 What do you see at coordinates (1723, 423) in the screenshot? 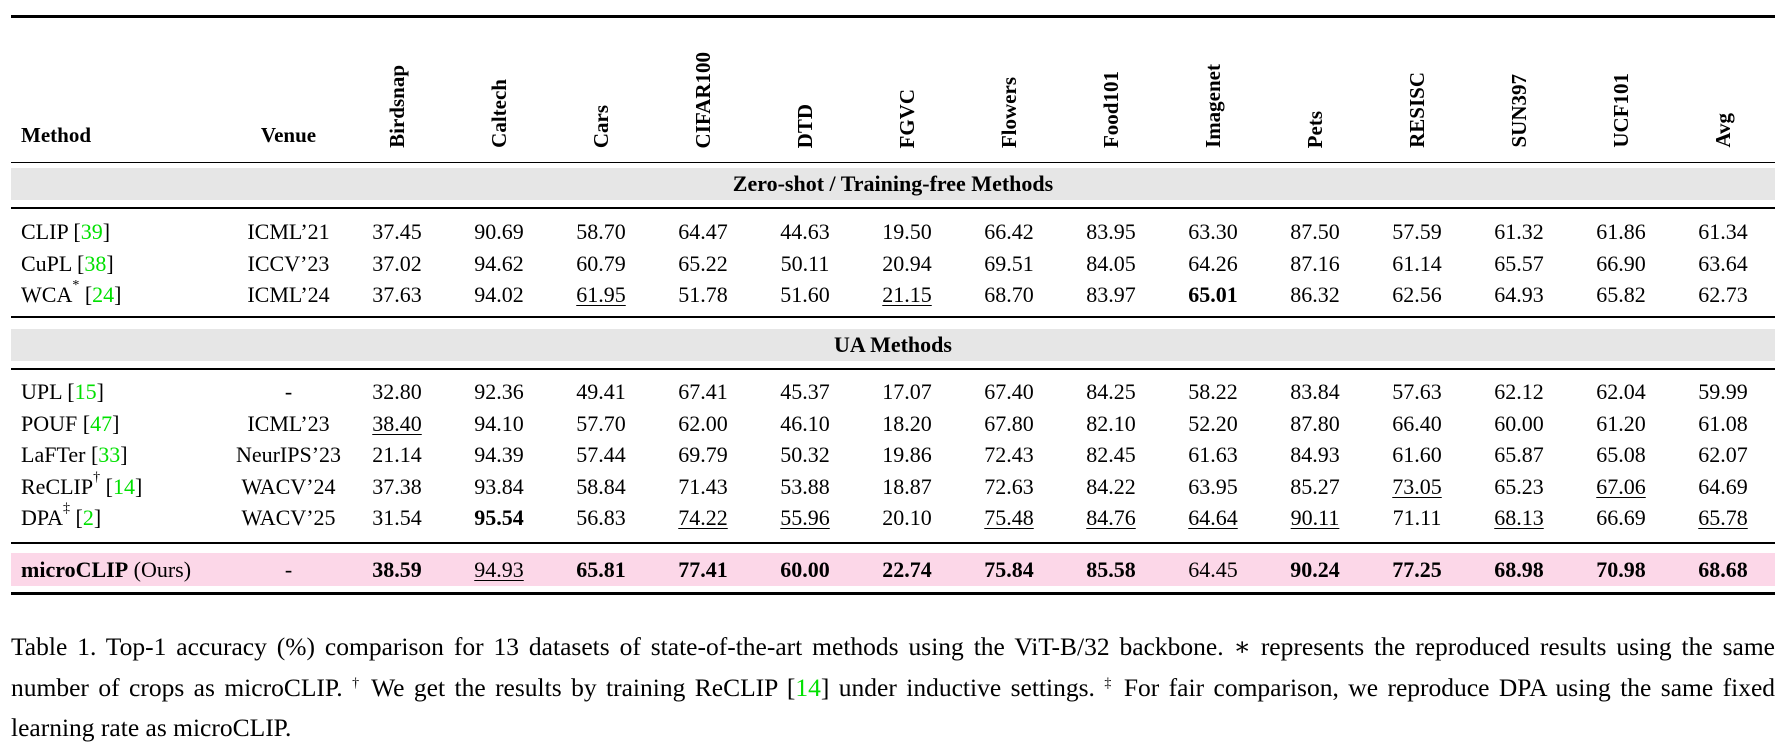
I see `cell-avg: 61.08` at bounding box center [1723, 423].